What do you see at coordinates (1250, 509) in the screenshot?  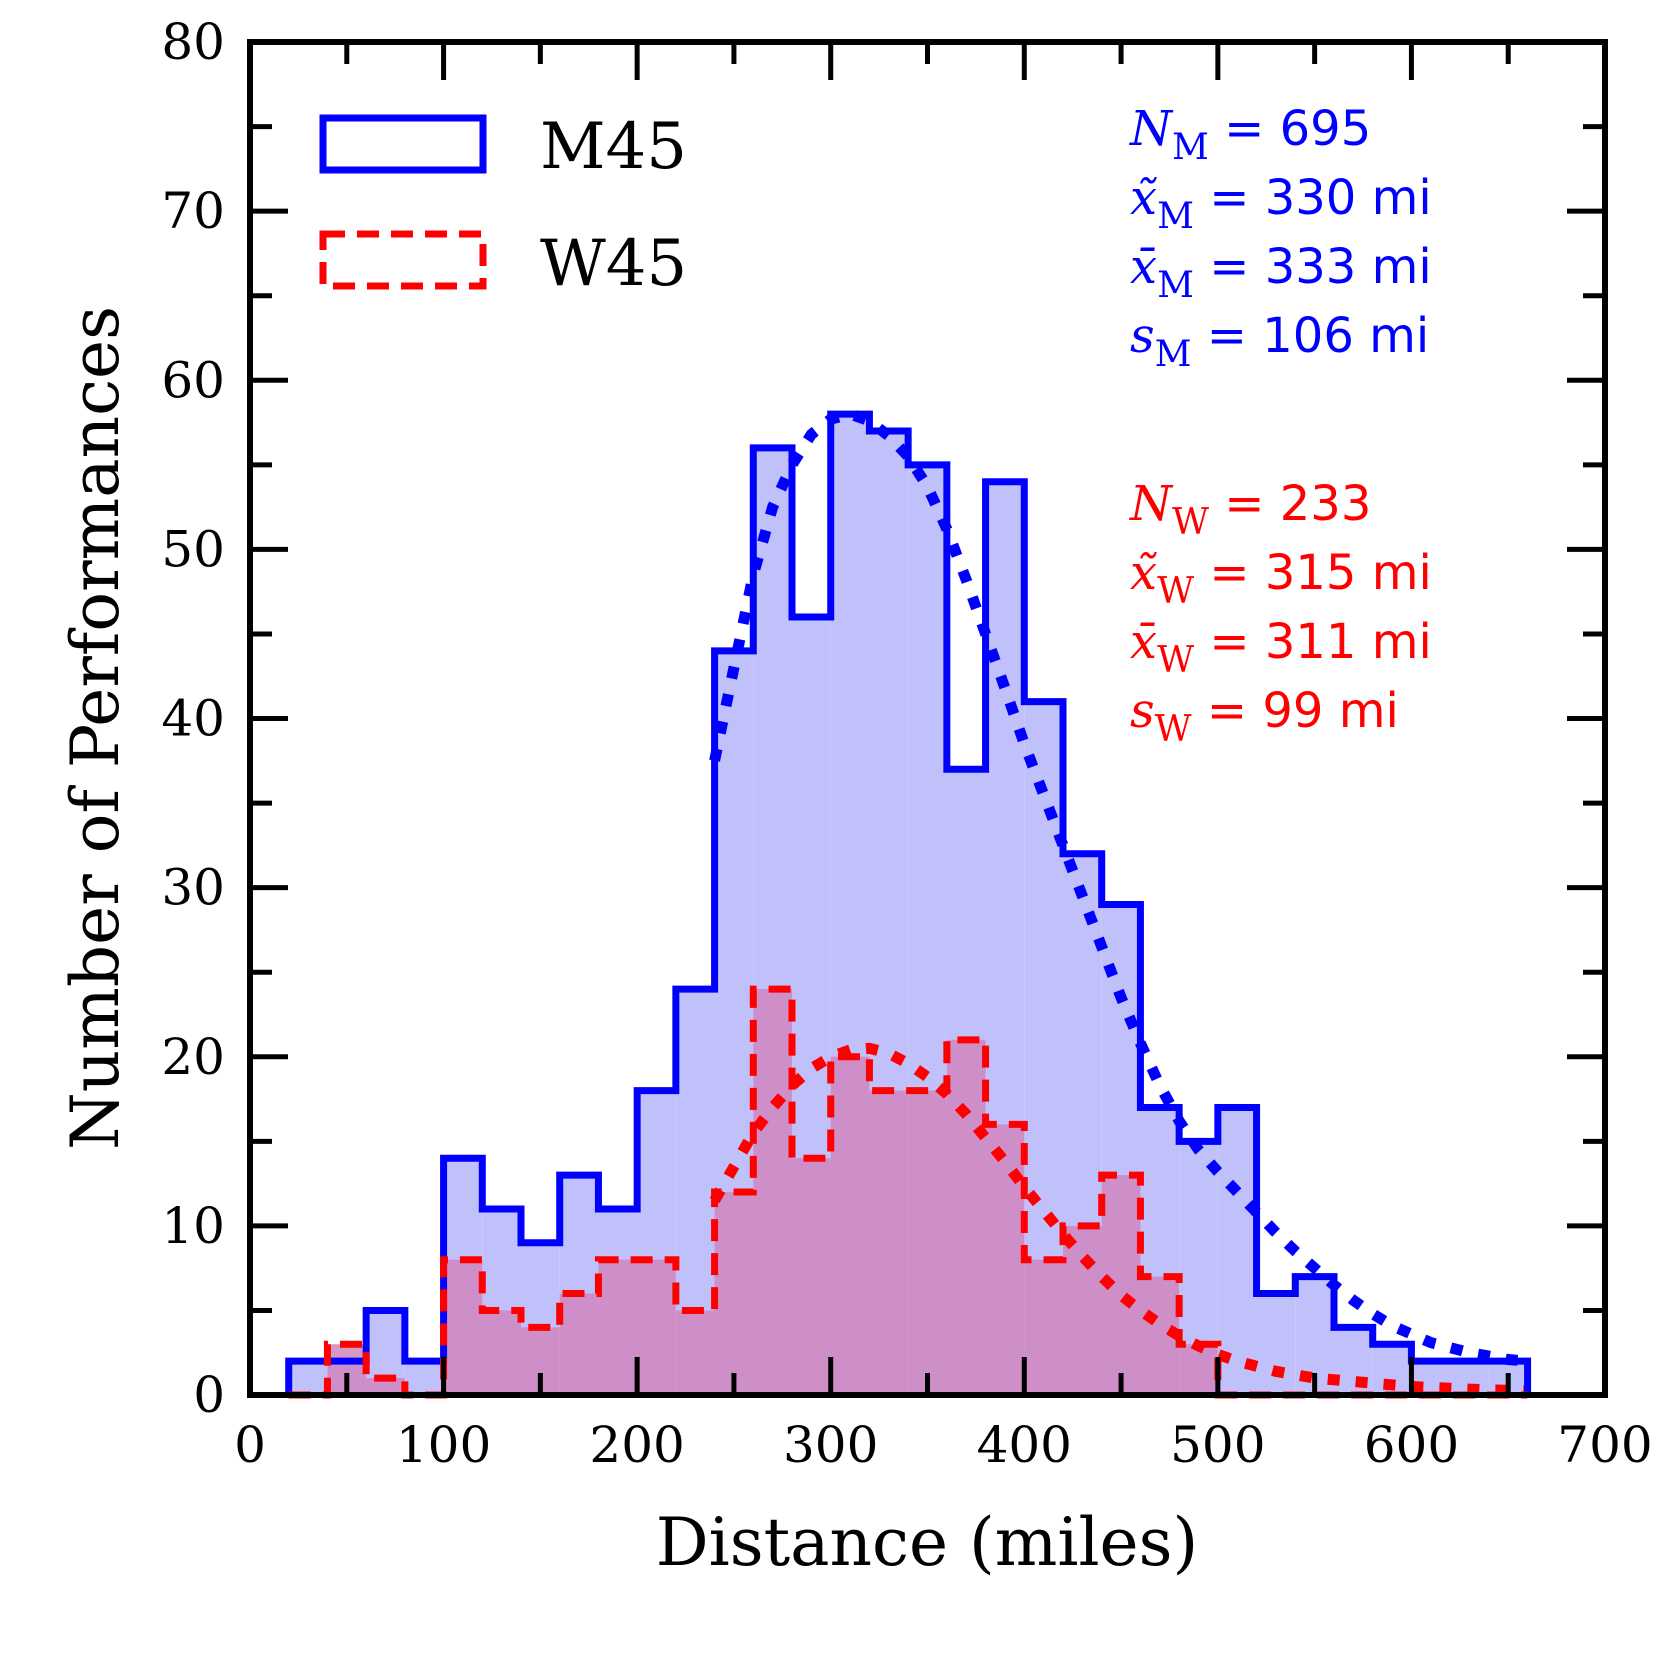 I see `stat-w-0: NW = 233` at bounding box center [1250, 509].